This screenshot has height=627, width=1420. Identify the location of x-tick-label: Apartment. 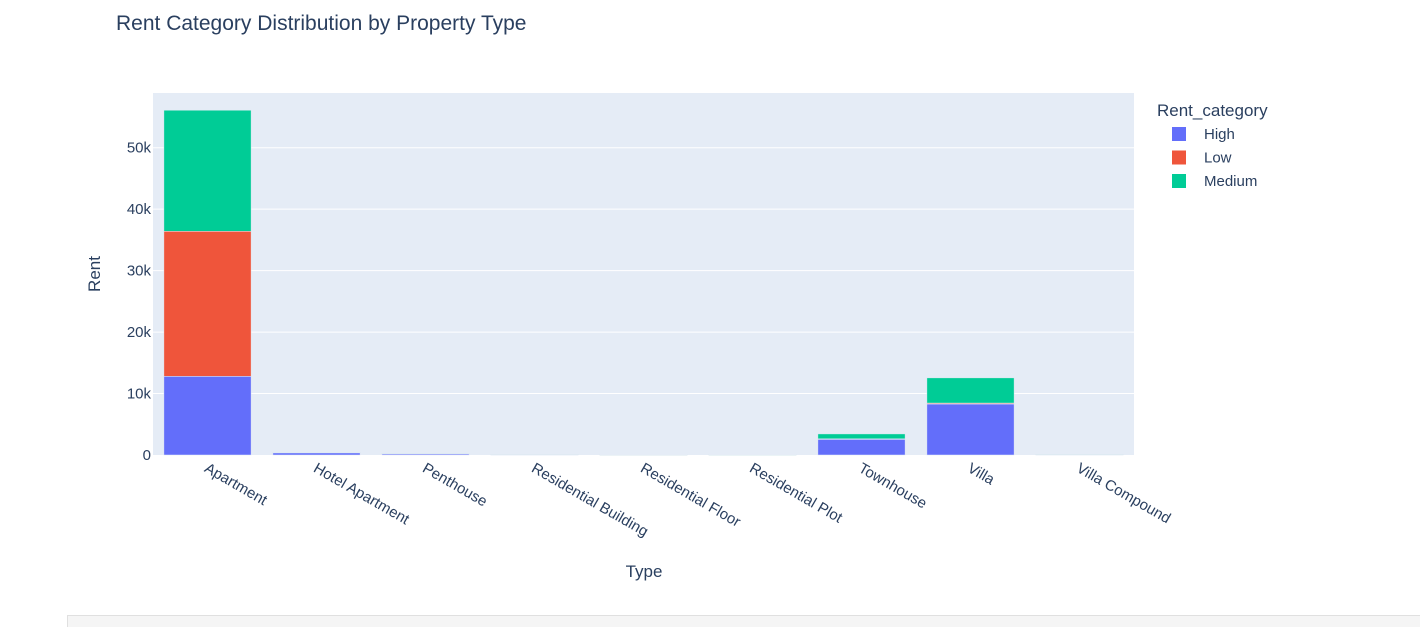
(236, 485).